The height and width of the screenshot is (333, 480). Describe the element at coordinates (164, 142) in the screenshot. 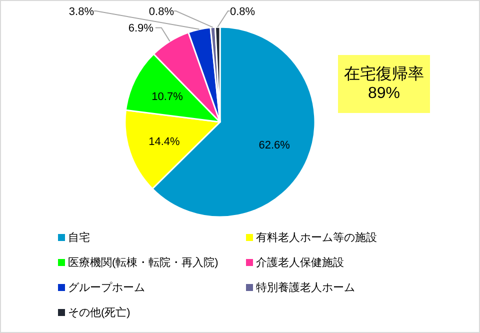

I see `data-label: 14.4%` at that location.